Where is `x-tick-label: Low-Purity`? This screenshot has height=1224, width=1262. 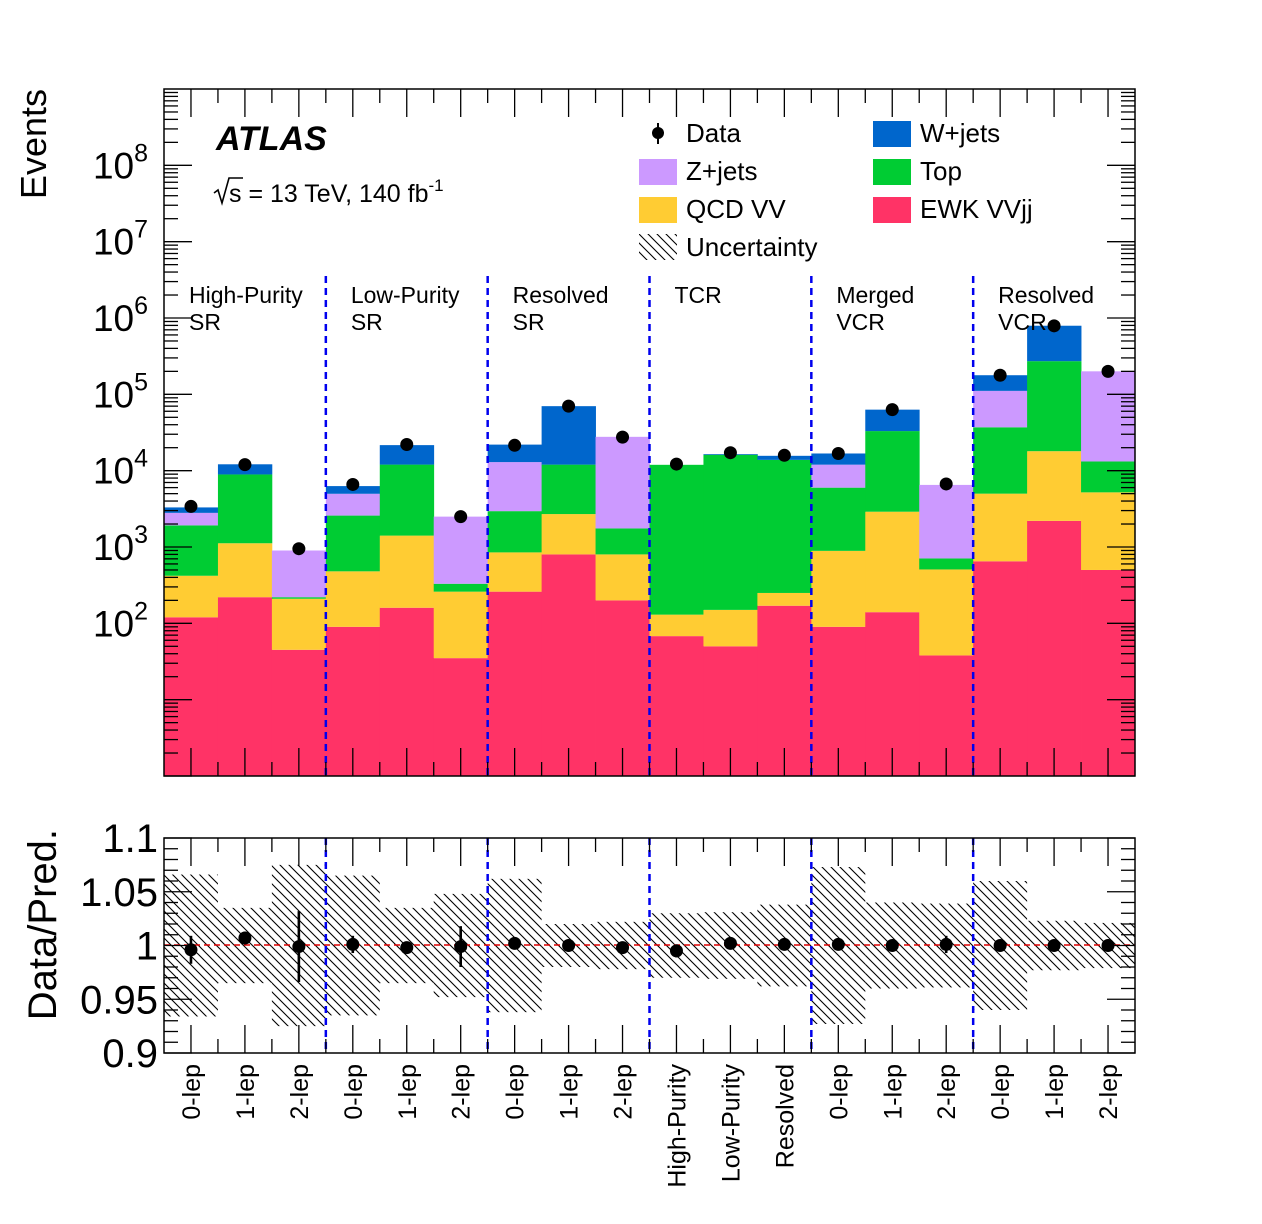
x-tick-label: Low-Purity is located at coordinates (731, 1123).